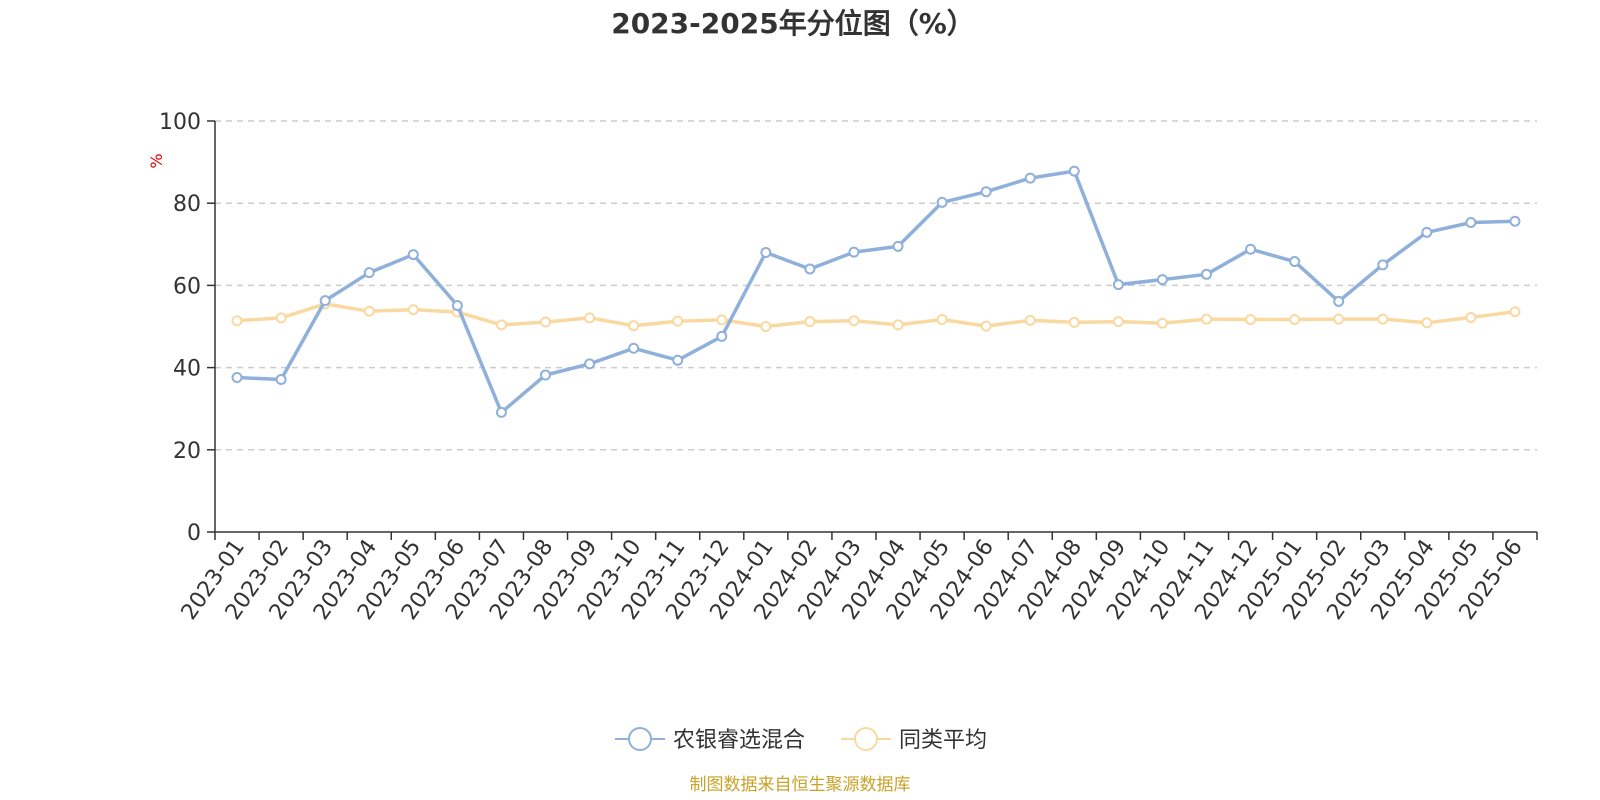  What do you see at coordinates (943, 740) in the screenshot?
I see `legend-label: 同类平均` at bounding box center [943, 740].